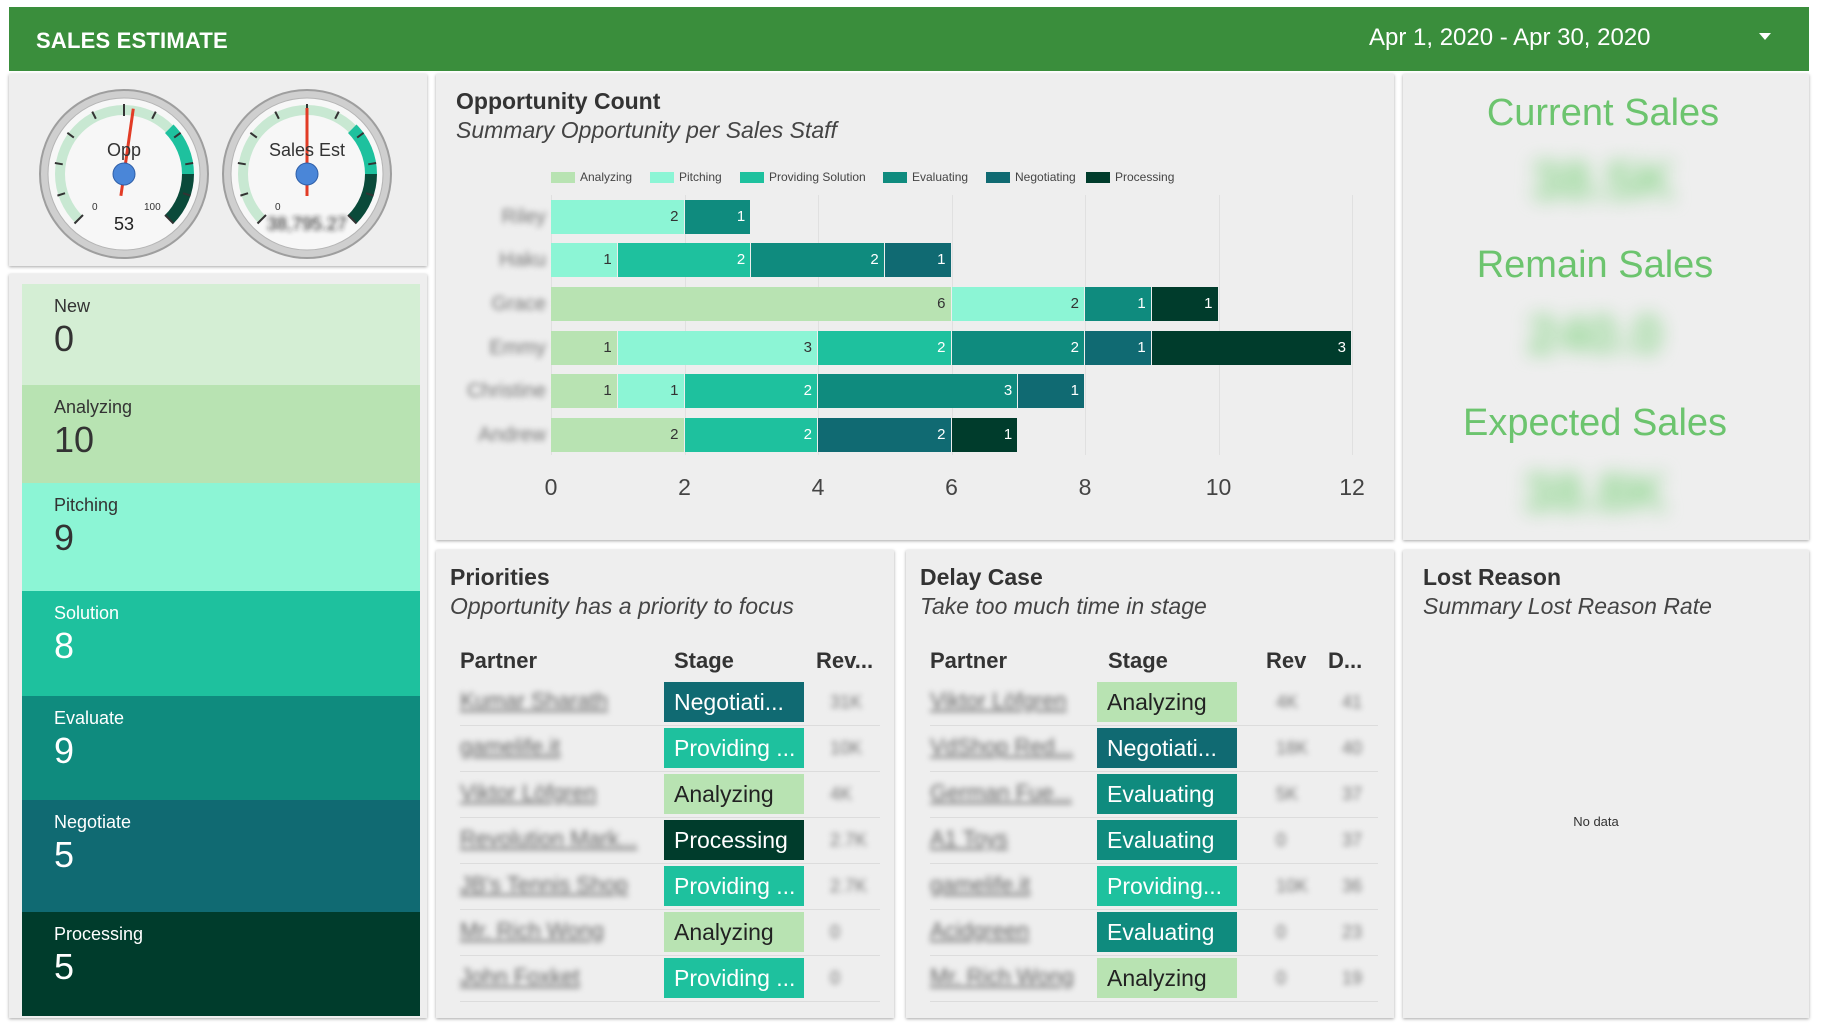  I want to click on priorities-row-rev: 0, so click(835, 932).